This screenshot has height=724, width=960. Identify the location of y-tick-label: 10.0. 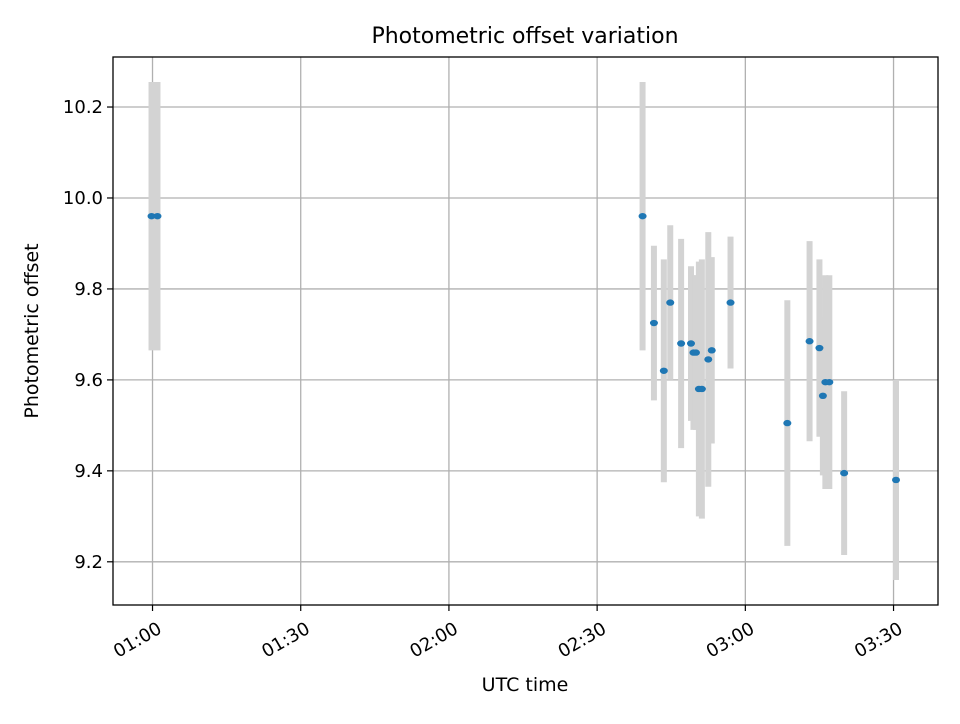
(83, 198).